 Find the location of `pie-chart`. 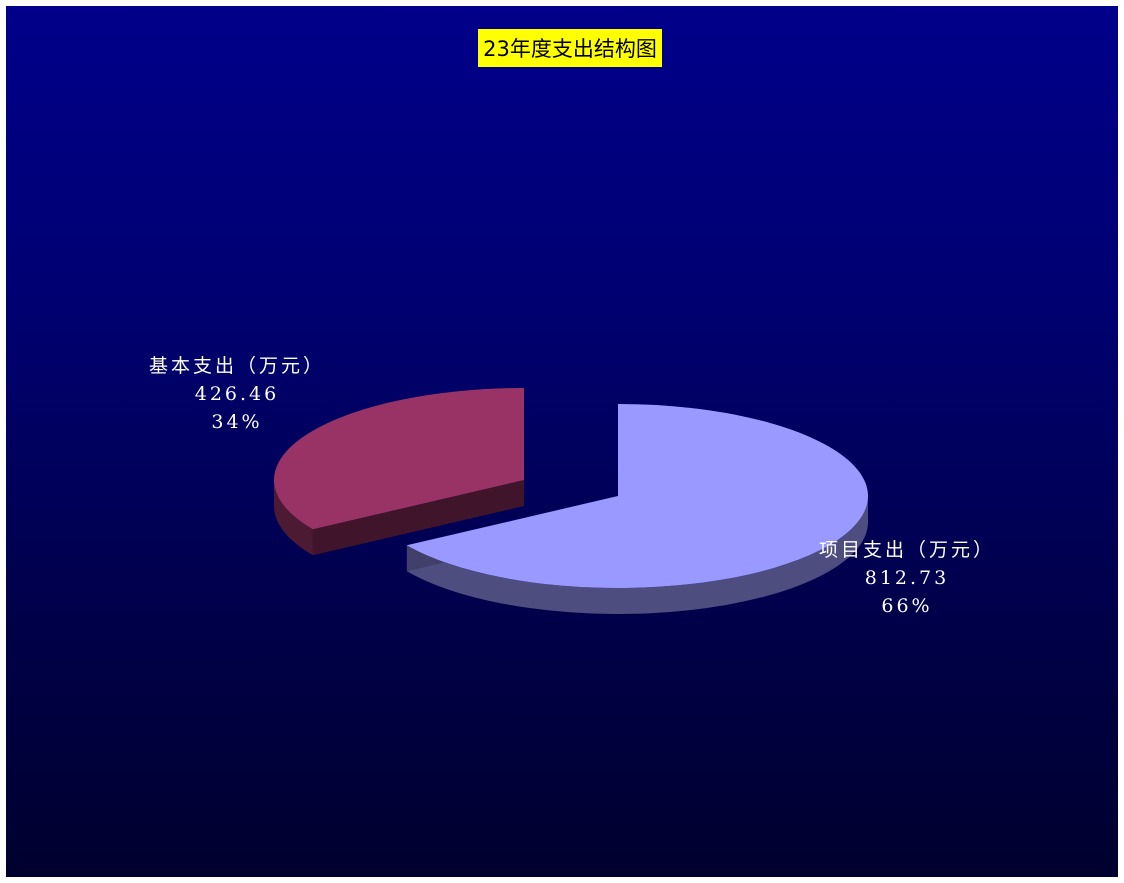

pie-chart is located at coordinates (570, 501).